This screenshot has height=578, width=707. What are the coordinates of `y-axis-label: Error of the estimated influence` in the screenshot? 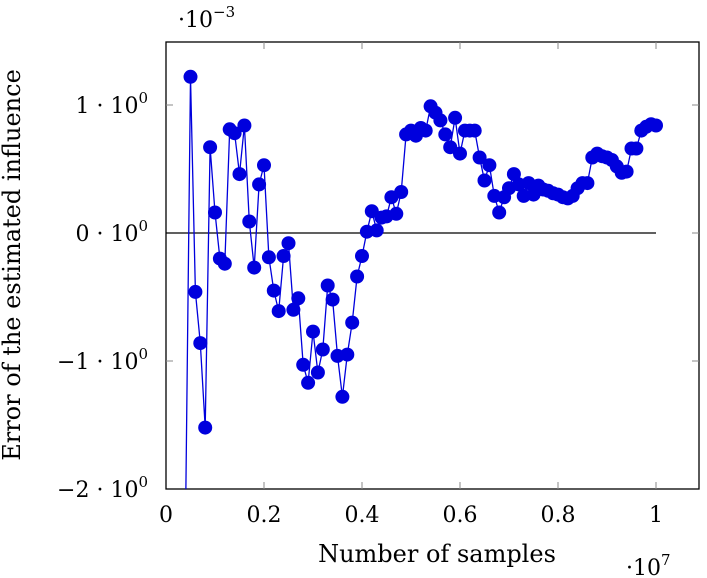 It's located at (13, 265).